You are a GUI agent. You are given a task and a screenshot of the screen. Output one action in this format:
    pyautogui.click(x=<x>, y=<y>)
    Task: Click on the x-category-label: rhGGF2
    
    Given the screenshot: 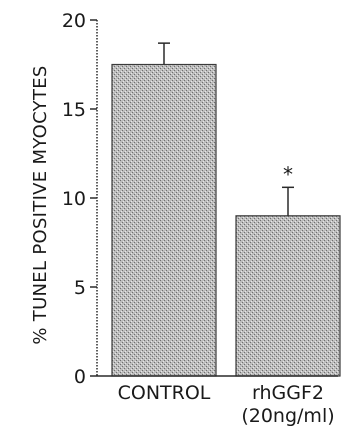 What is the action you would take?
    pyautogui.click(x=288, y=393)
    